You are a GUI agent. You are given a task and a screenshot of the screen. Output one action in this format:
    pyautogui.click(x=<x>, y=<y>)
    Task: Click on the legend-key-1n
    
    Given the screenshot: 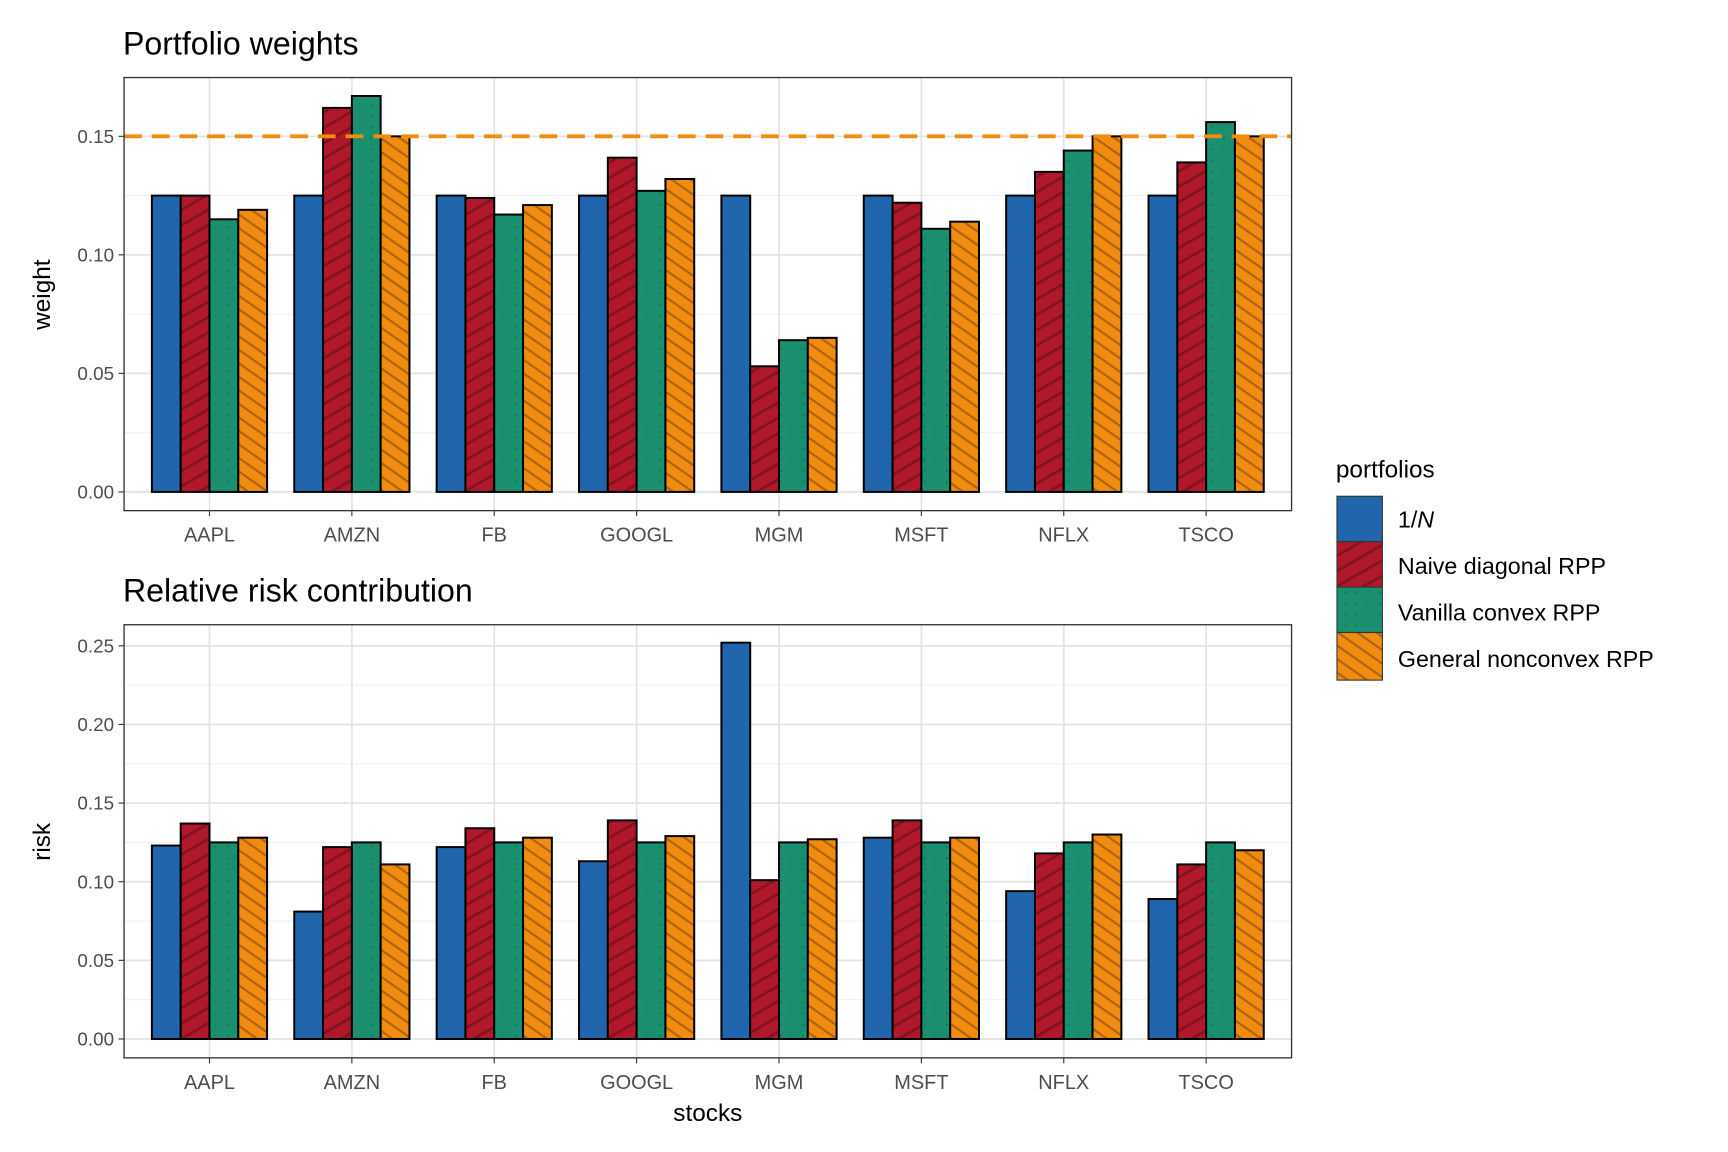 What is the action you would take?
    pyautogui.click(x=1359, y=519)
    